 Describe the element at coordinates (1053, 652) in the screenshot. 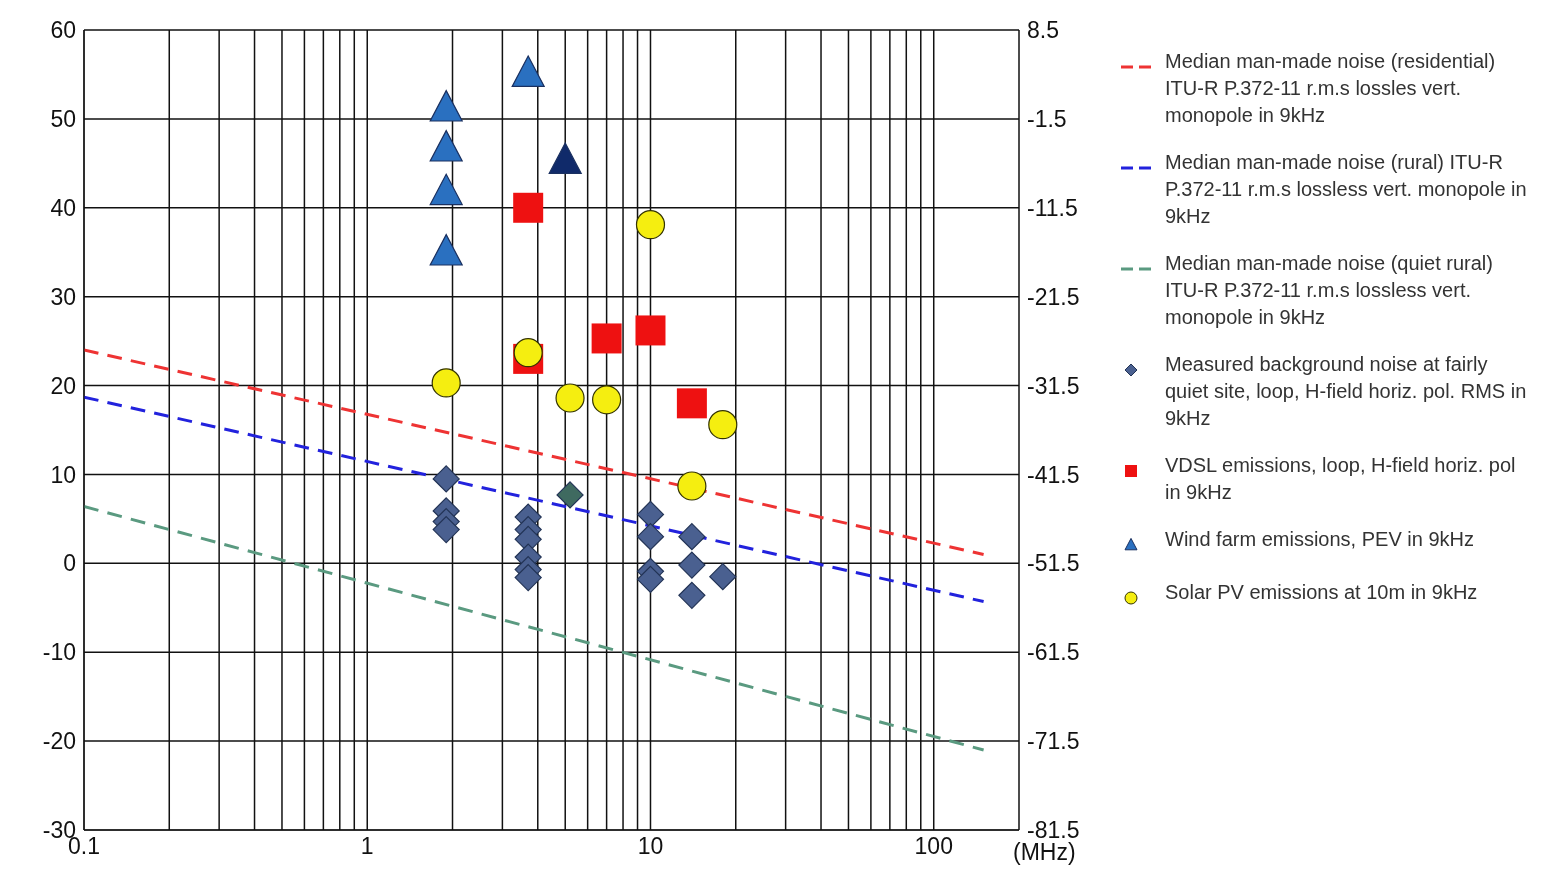

I see `y2-tick-label: -61.5` at that location.